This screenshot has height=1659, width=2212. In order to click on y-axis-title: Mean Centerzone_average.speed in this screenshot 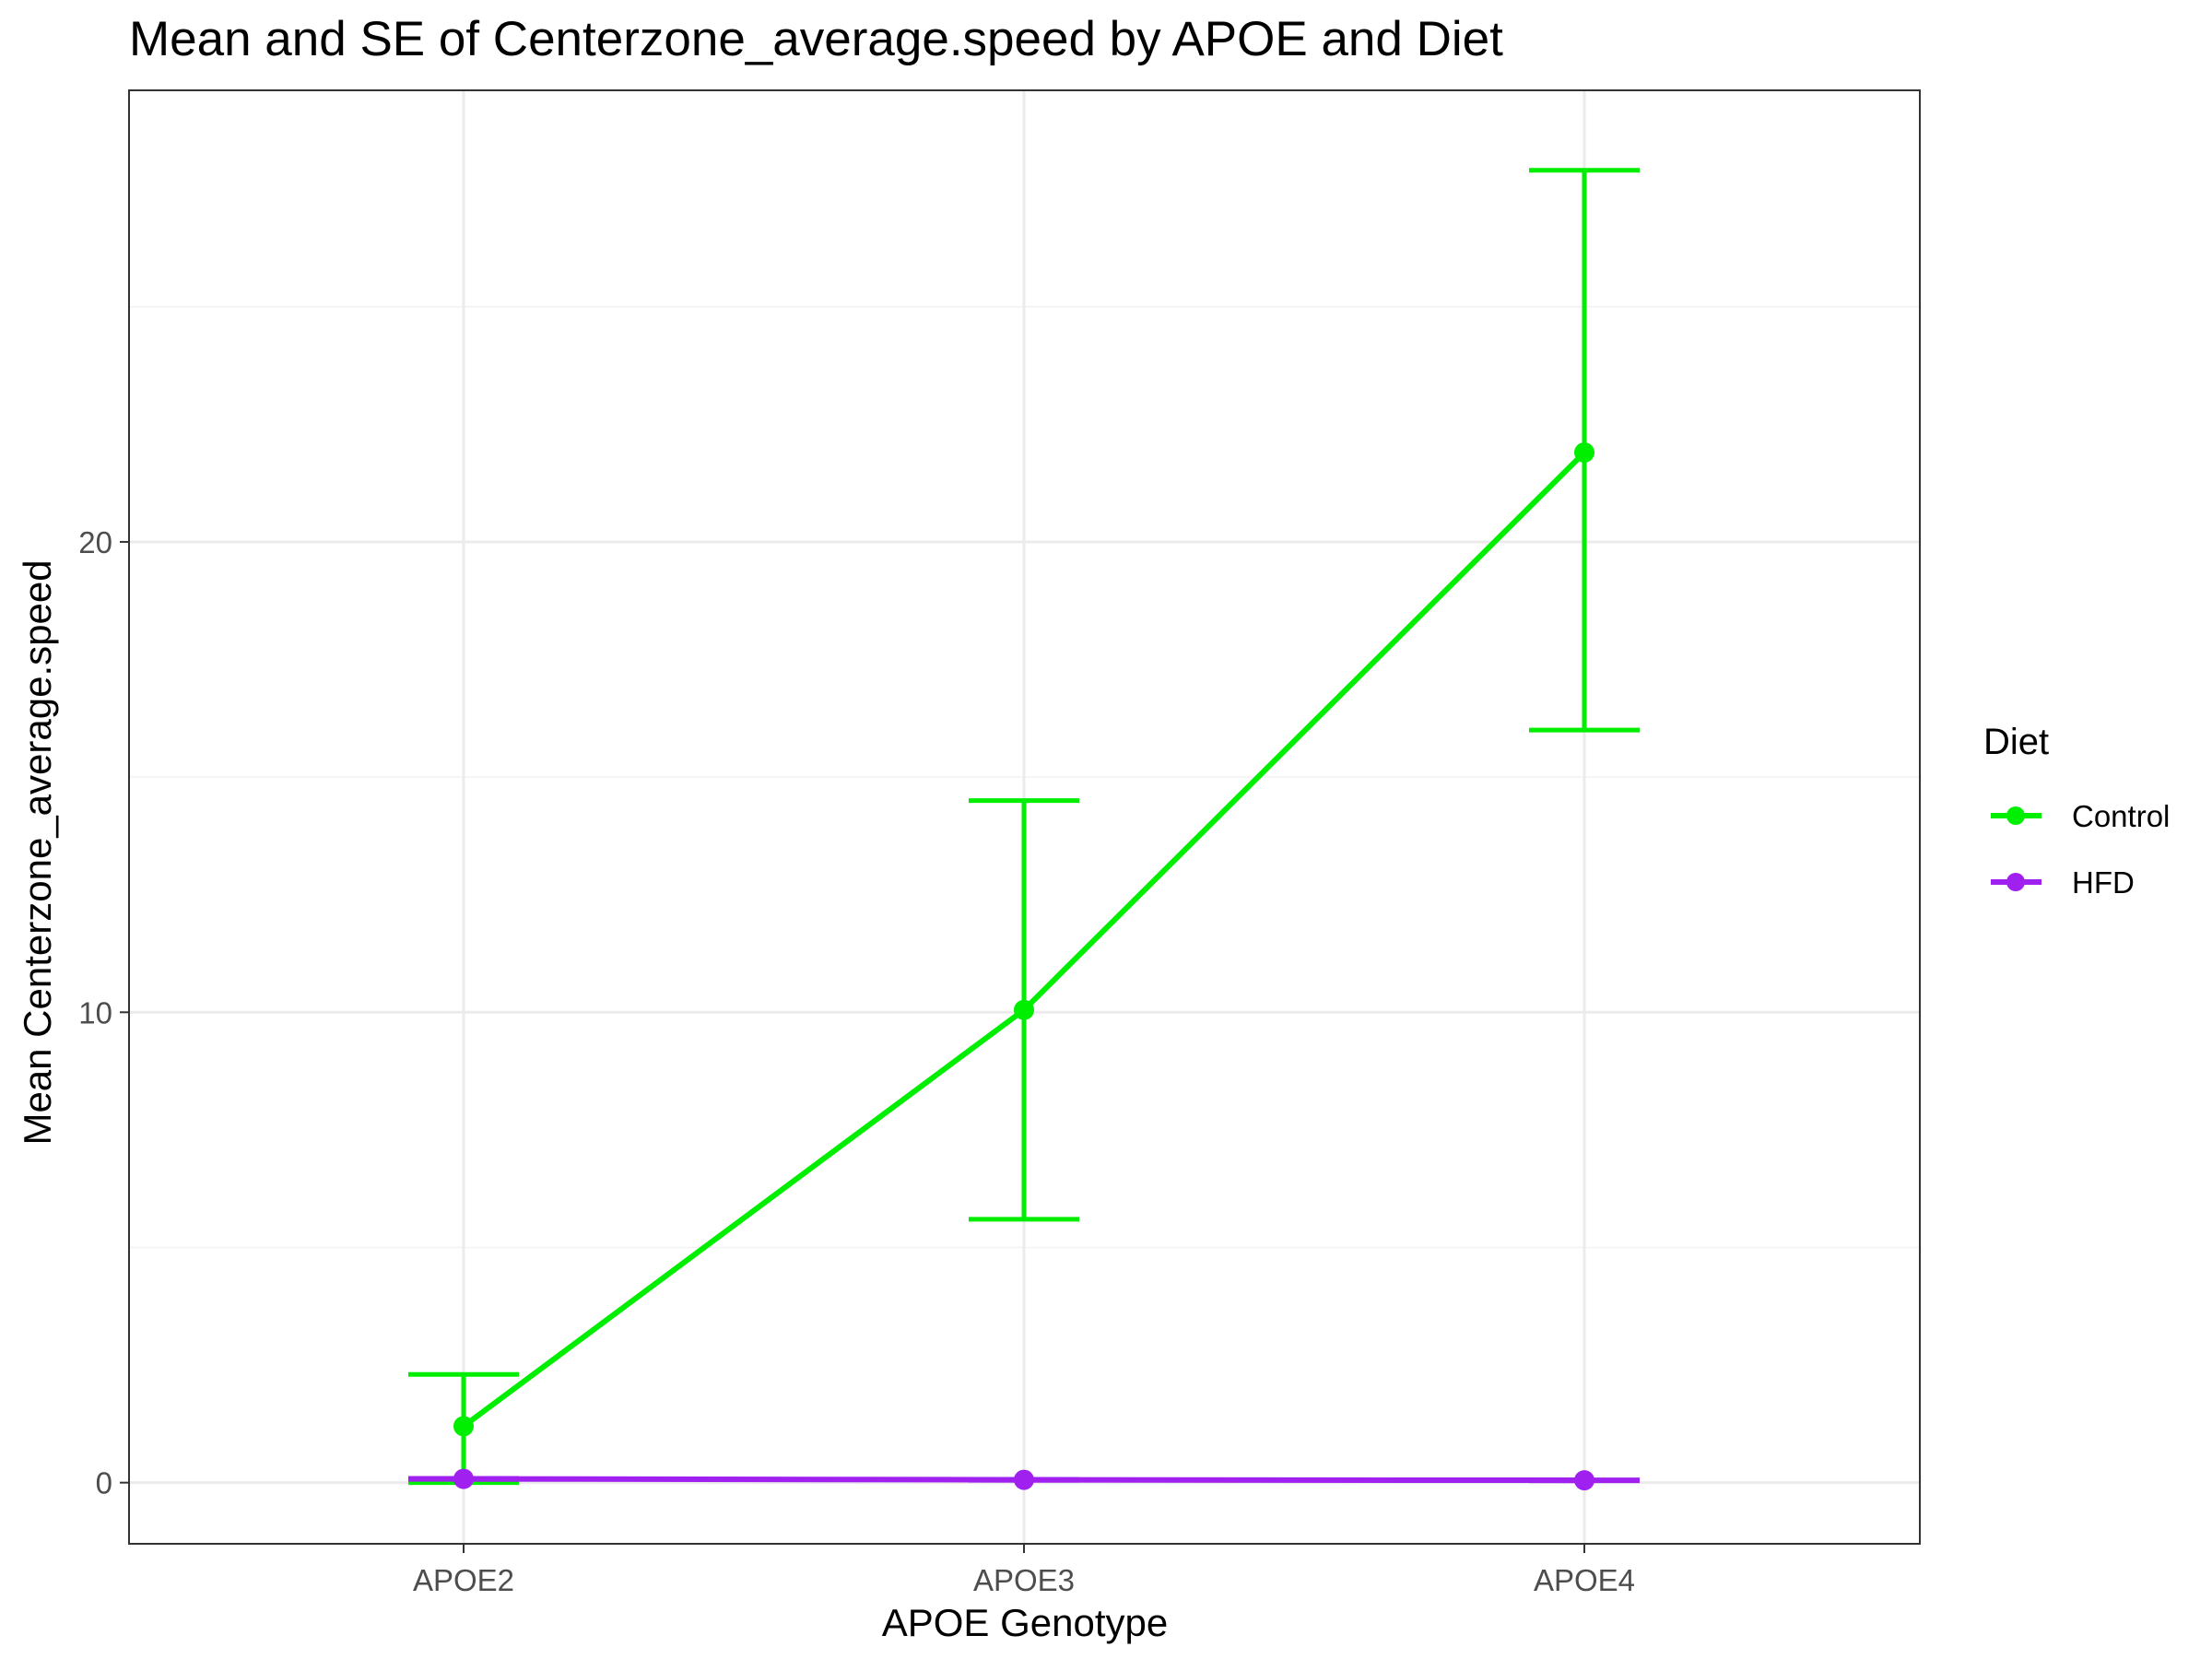, I will do `click(37, 852)`.